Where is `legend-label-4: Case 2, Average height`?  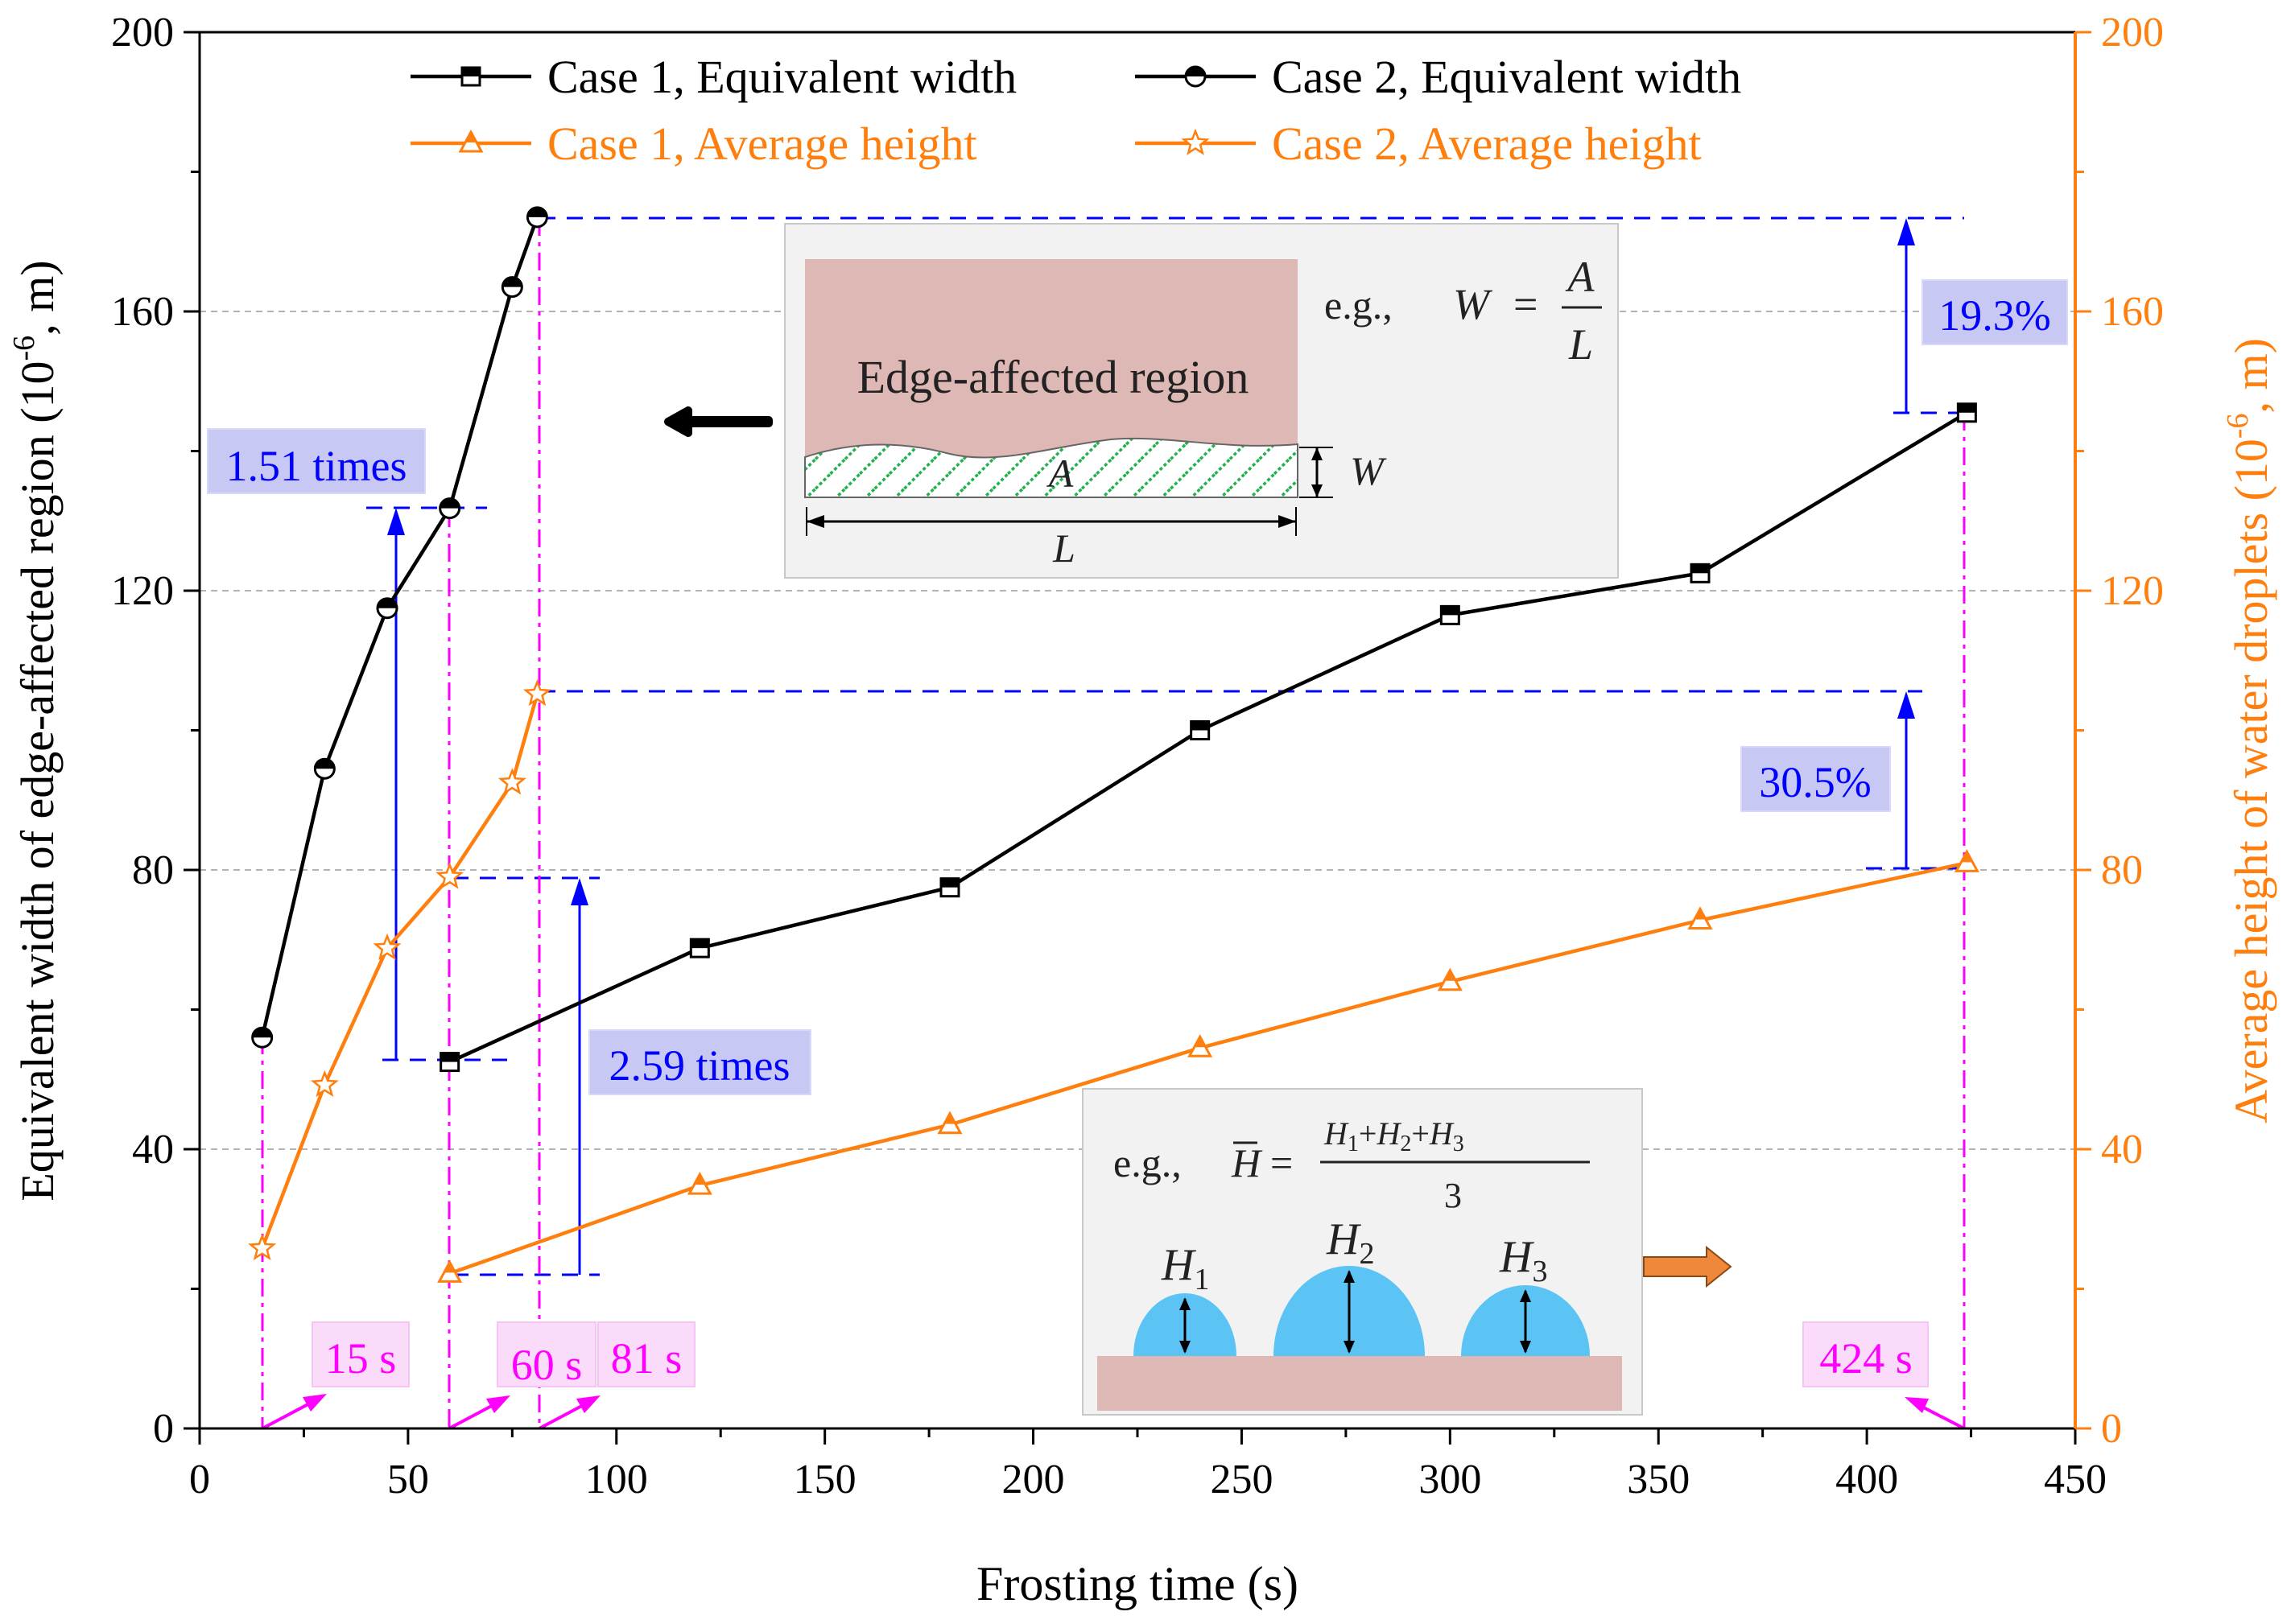 legend-label-4: Case 2, Average height is located at coordinates (1487, 143).